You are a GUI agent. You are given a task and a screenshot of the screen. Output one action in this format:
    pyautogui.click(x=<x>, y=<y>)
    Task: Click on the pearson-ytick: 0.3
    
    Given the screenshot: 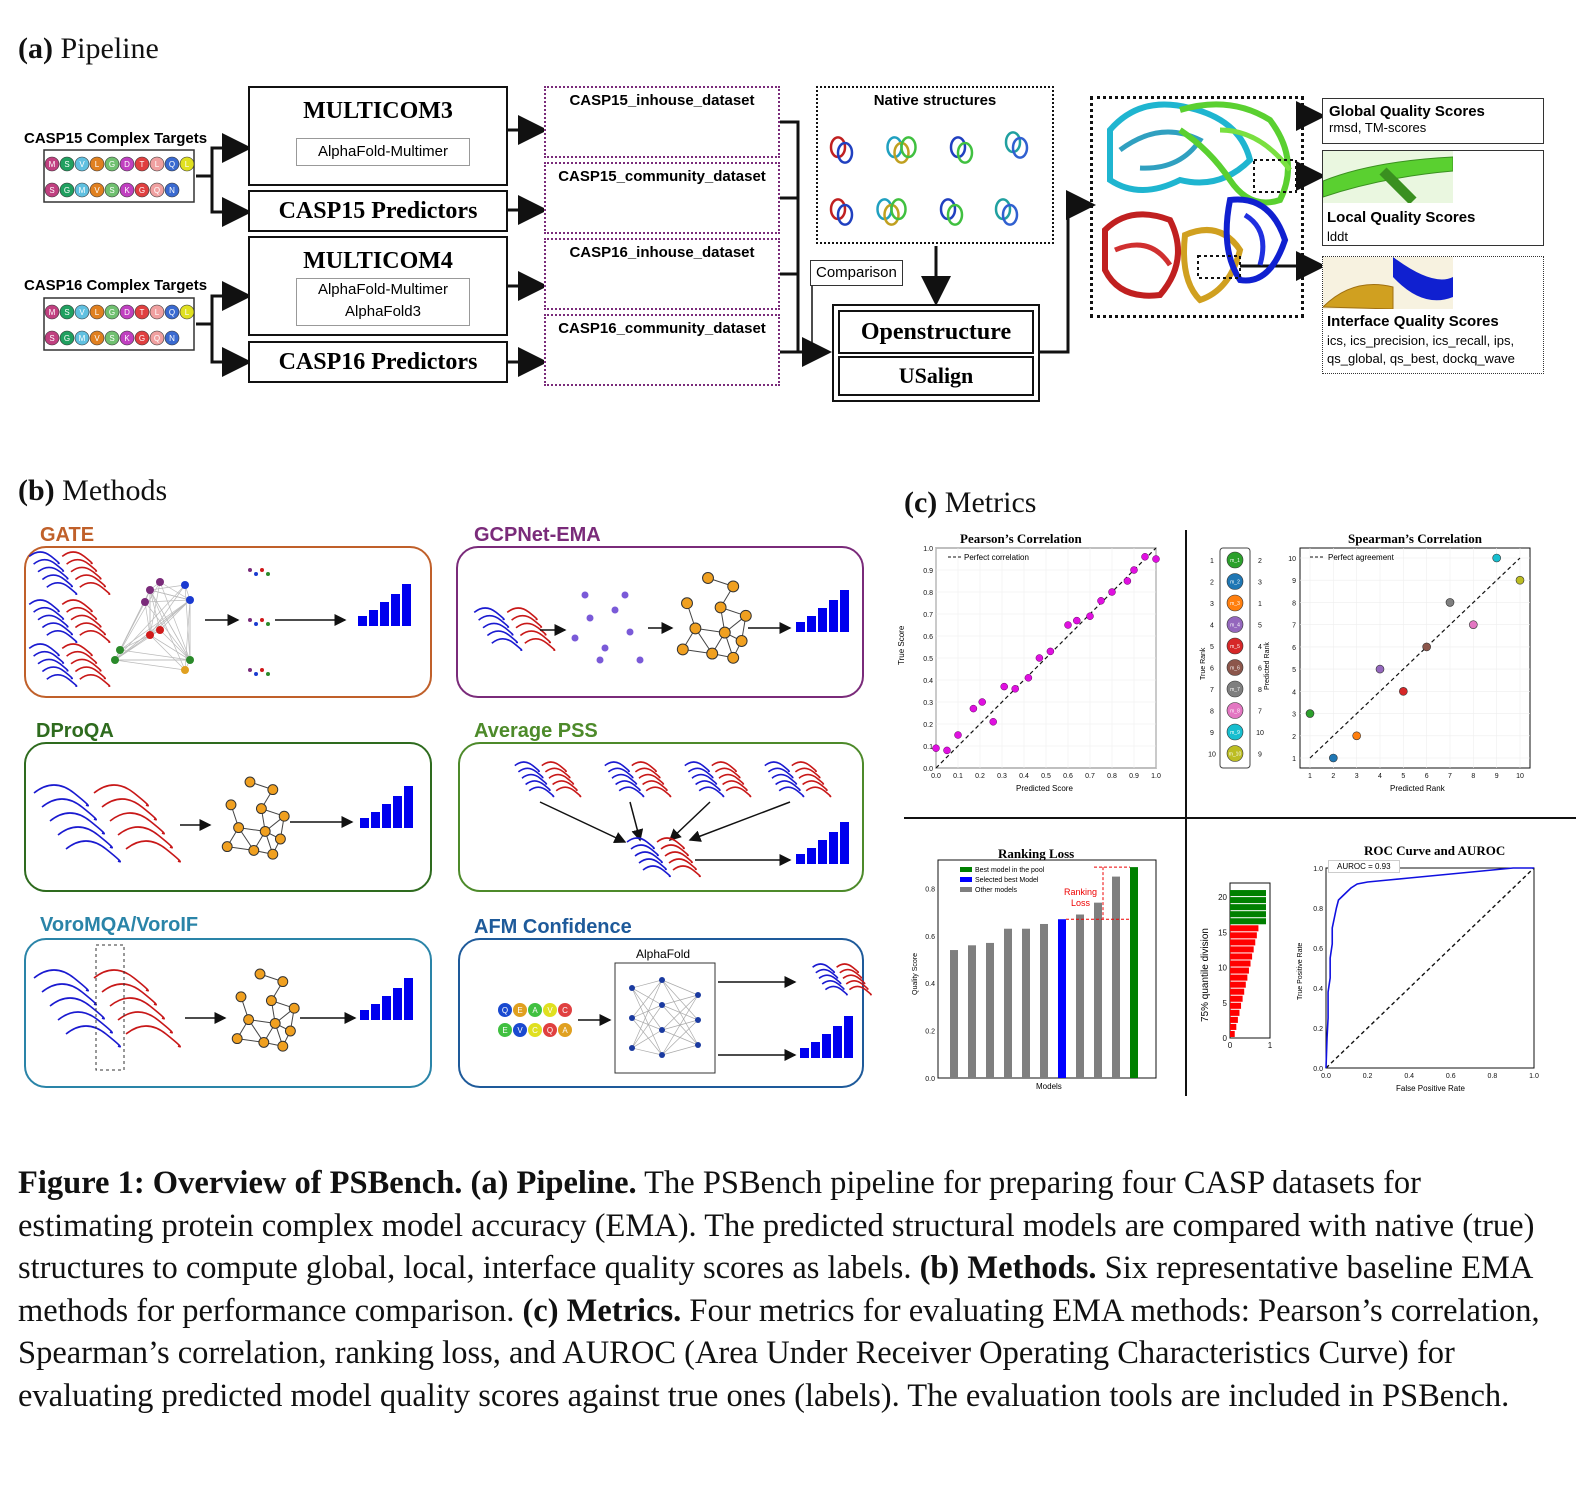 What is the action you would take?
    pyautogui.click(x=928, y=703)
    